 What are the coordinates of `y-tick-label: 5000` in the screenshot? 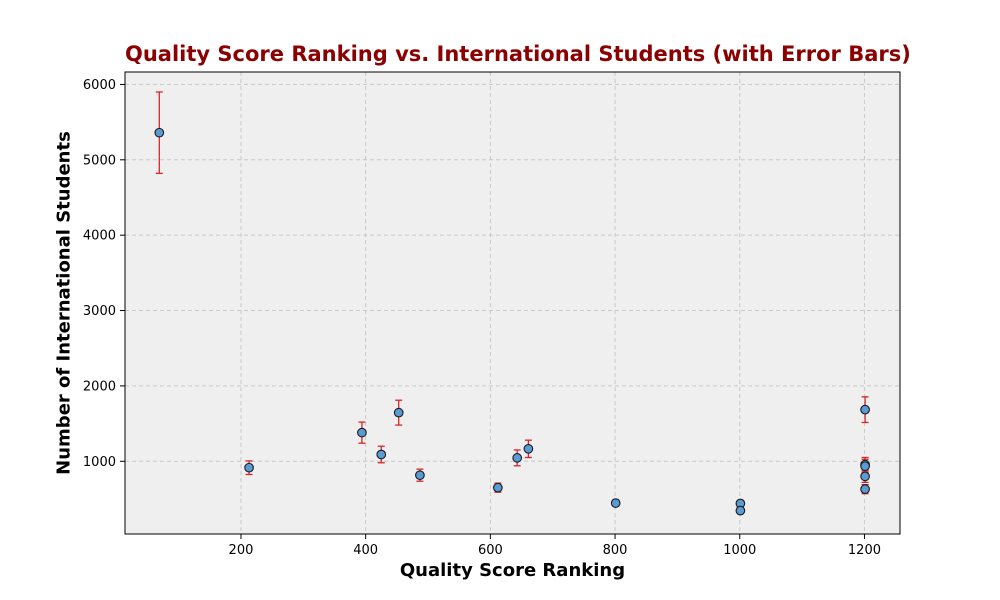 It's located at (99, 160).